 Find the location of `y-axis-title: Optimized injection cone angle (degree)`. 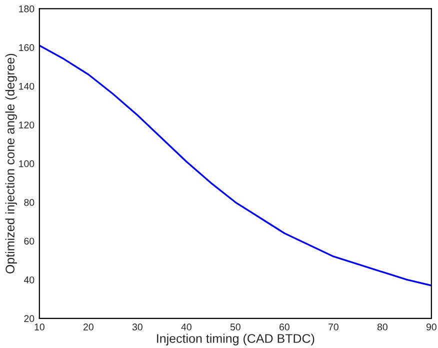

y-axis-title: Optimized injection cone angle (degree) is located at coordinates (11, 164).